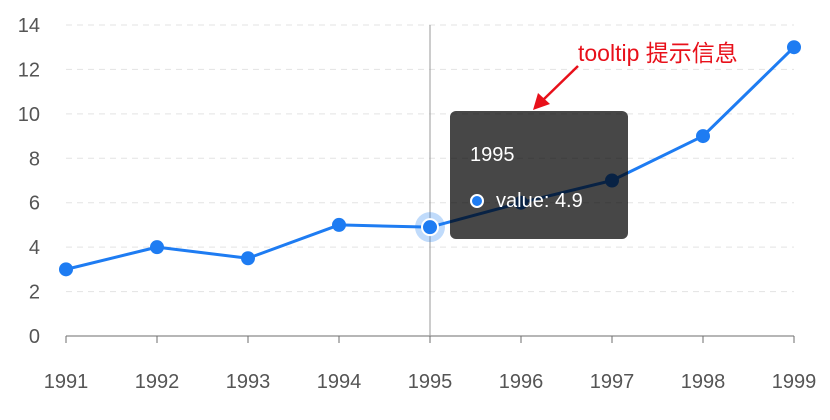 Image resolution: width=830 pixels, height=420 pixels. What do you see at coordinates (34, 204) in the screenshot?
I see `y-tick-label: 6` at bounding box center [34, 204].